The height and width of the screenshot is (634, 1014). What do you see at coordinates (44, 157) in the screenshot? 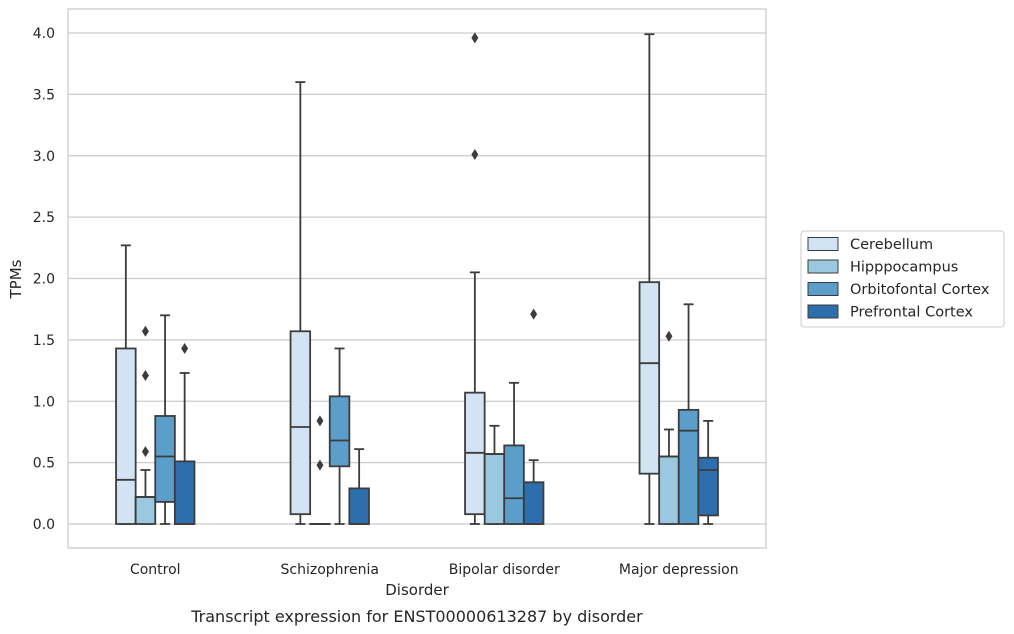
I see `y-tick-label: 3.0` at bounding box center [44, 157].